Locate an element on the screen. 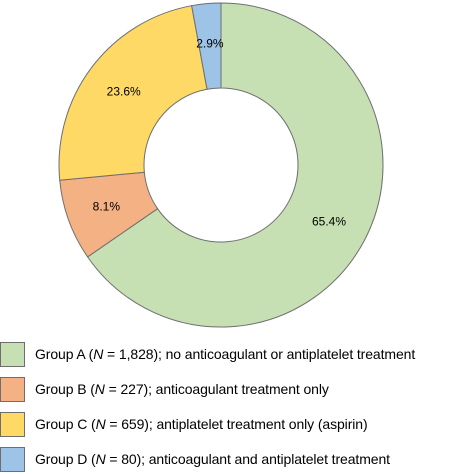 The image size is (474, 474). slice-label-group-c: 23.6% is located at coordinates (124, 91).